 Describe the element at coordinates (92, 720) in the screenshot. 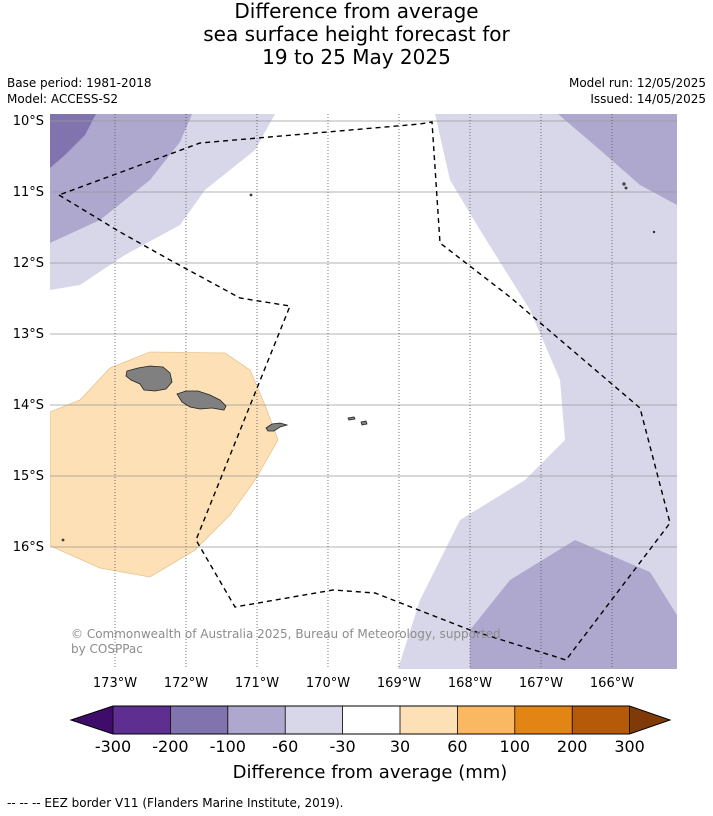

I see `colorbar-swatch-below-min` at that location.